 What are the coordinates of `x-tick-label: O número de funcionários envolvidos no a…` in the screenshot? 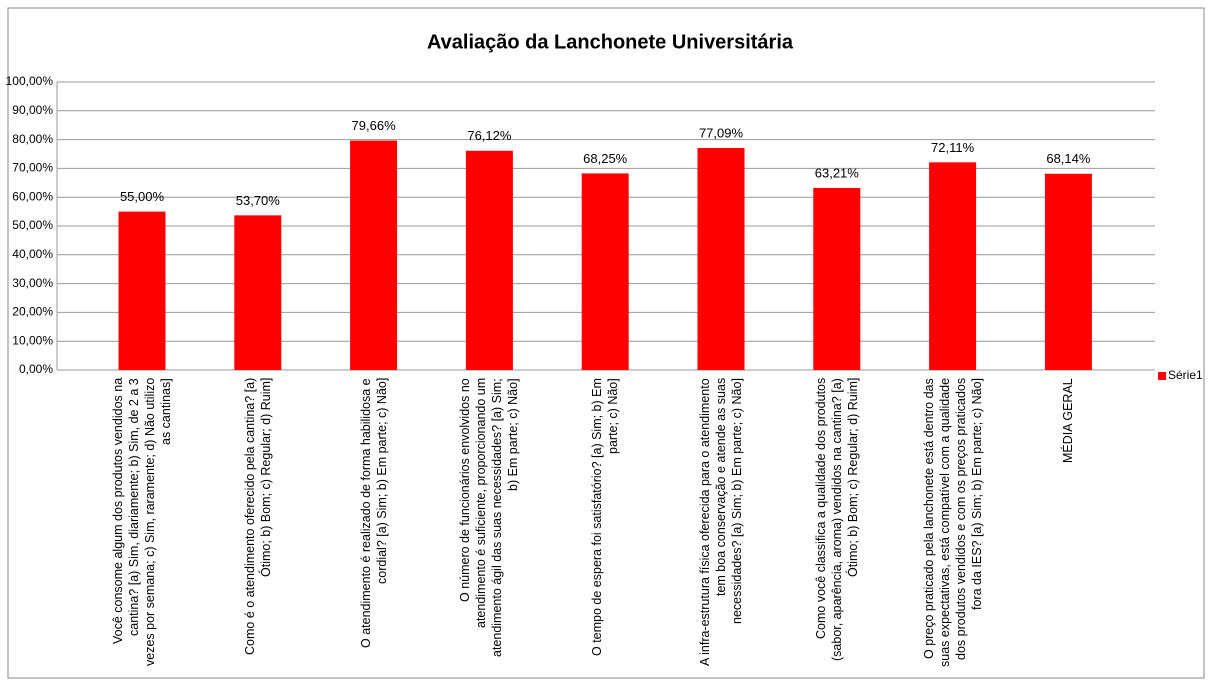 It's located at (489, 517).